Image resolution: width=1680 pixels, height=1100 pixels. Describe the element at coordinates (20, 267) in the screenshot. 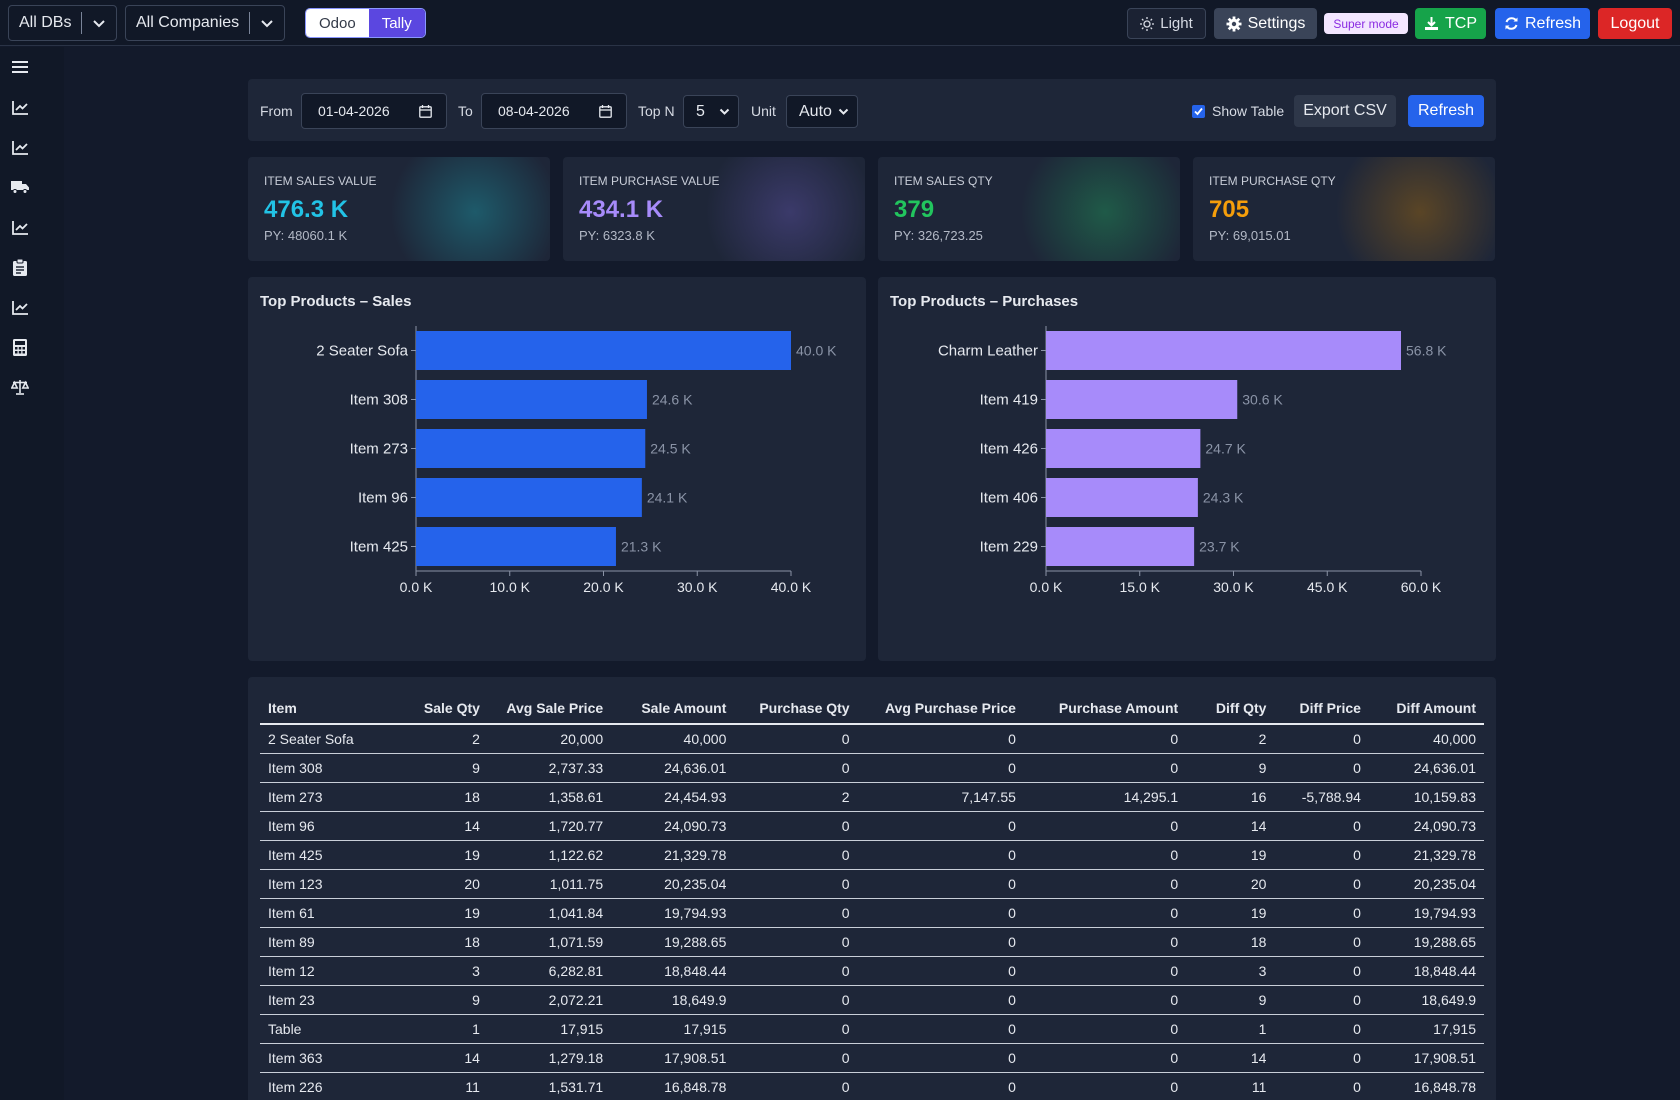

I see `clipboard-icon` at that location.